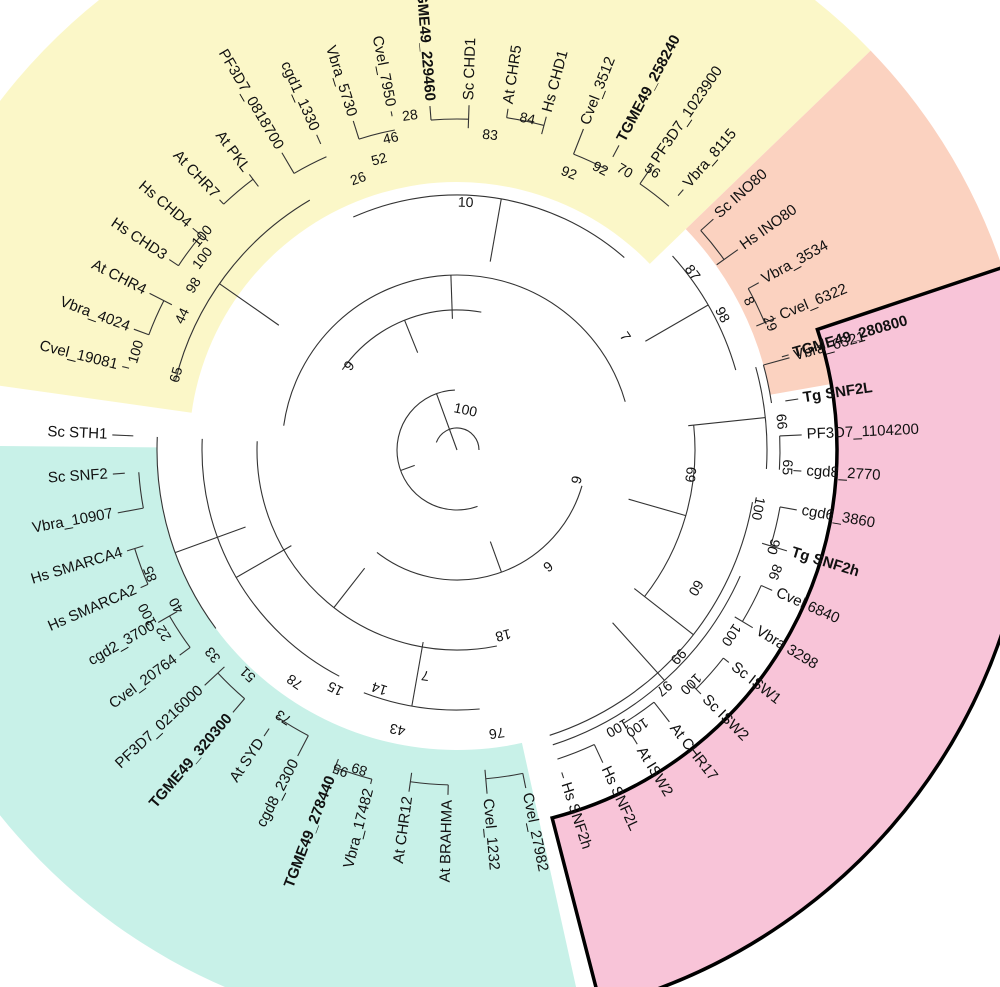 The image size is (1000, 987). I want to click on bootstrap-value-50: 100, so click(617, 728).